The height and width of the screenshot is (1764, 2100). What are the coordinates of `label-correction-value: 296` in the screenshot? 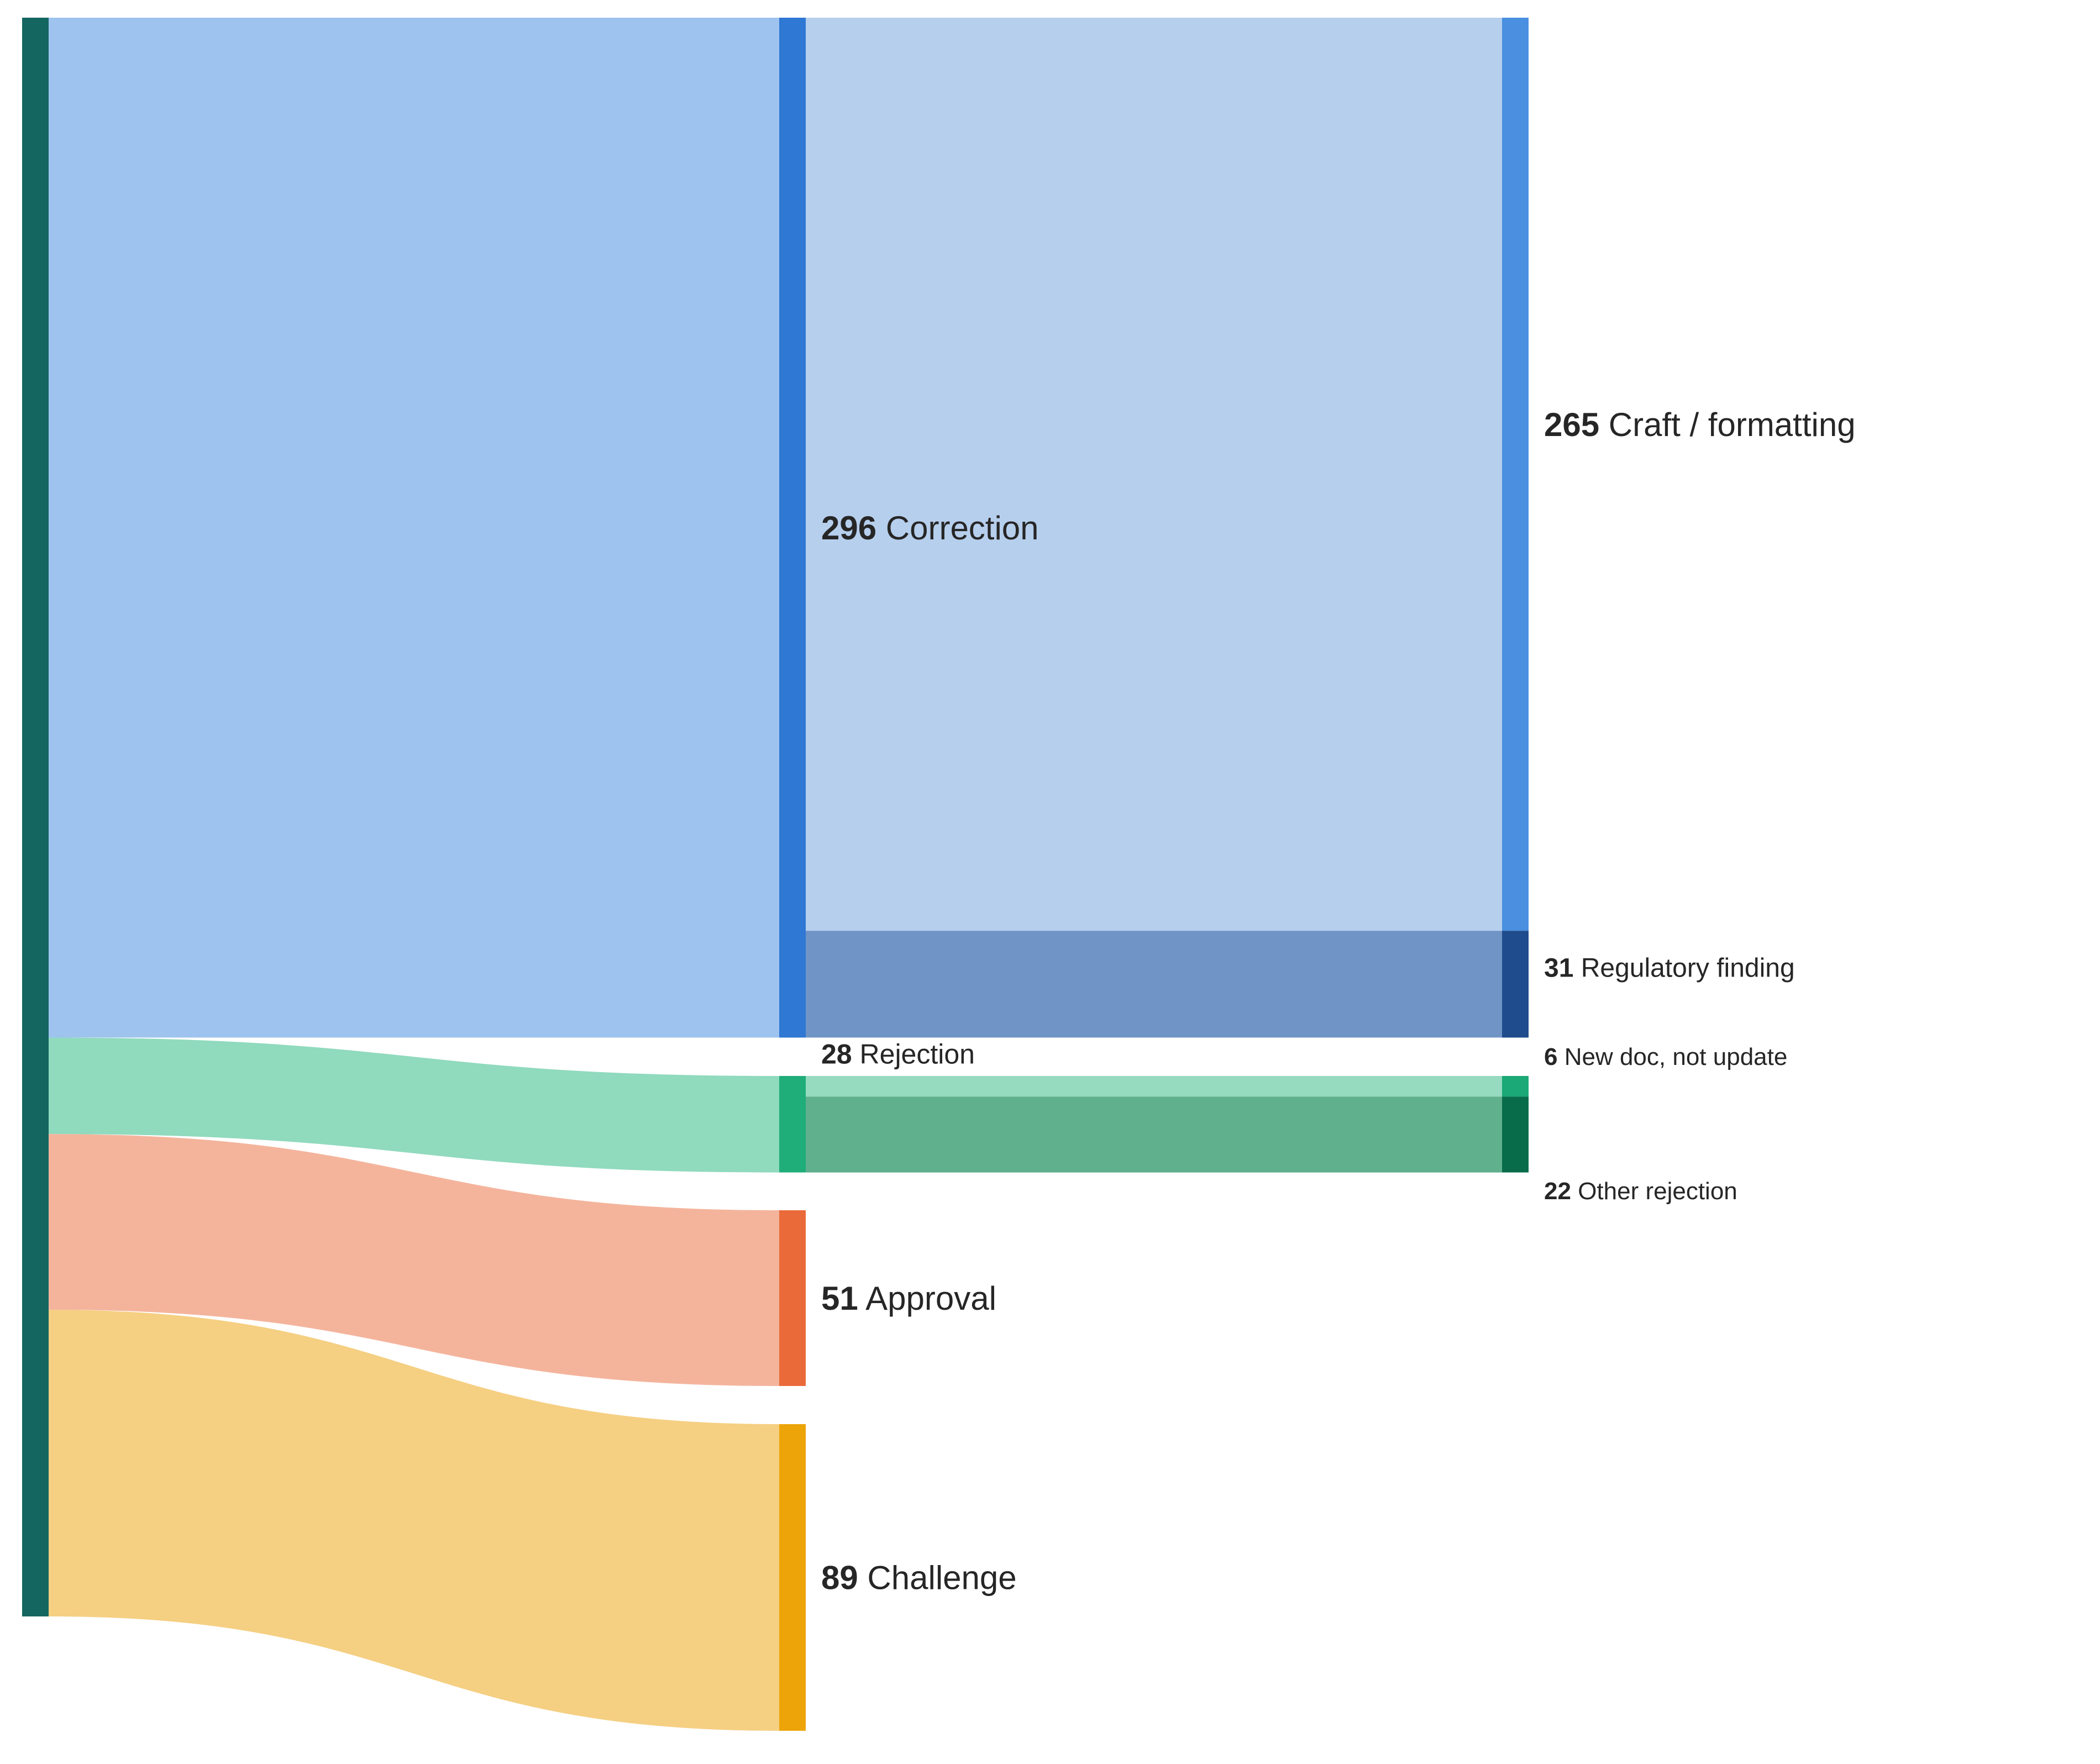 It's located at (848, 529).